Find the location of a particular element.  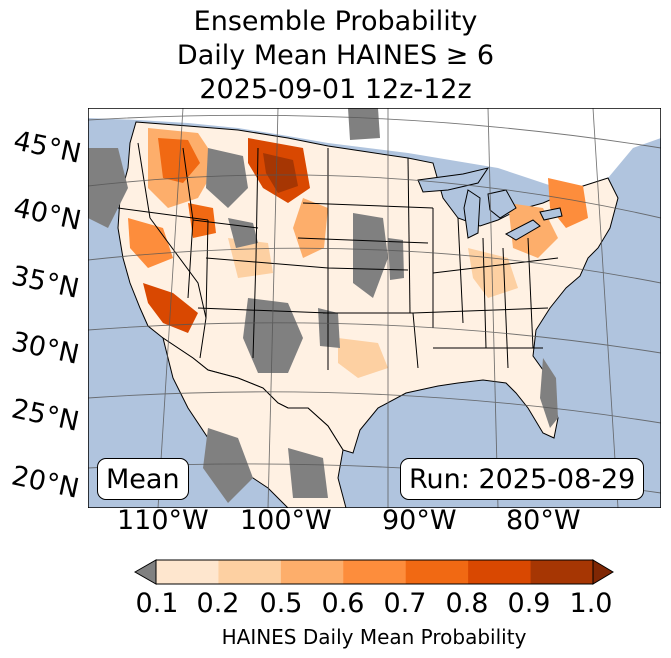

lat-label-30n: 30°N is located at coordinates (45, 348).